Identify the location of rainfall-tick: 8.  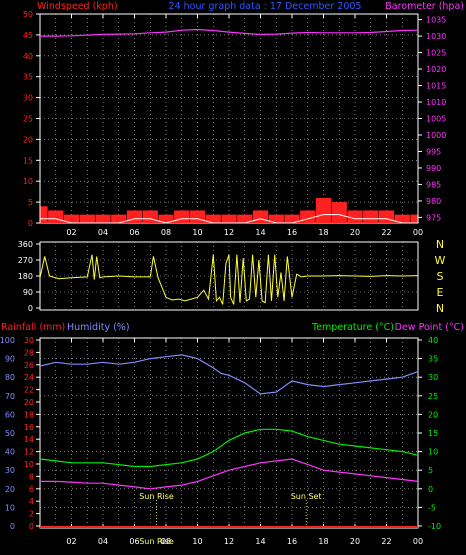
(31, 476).